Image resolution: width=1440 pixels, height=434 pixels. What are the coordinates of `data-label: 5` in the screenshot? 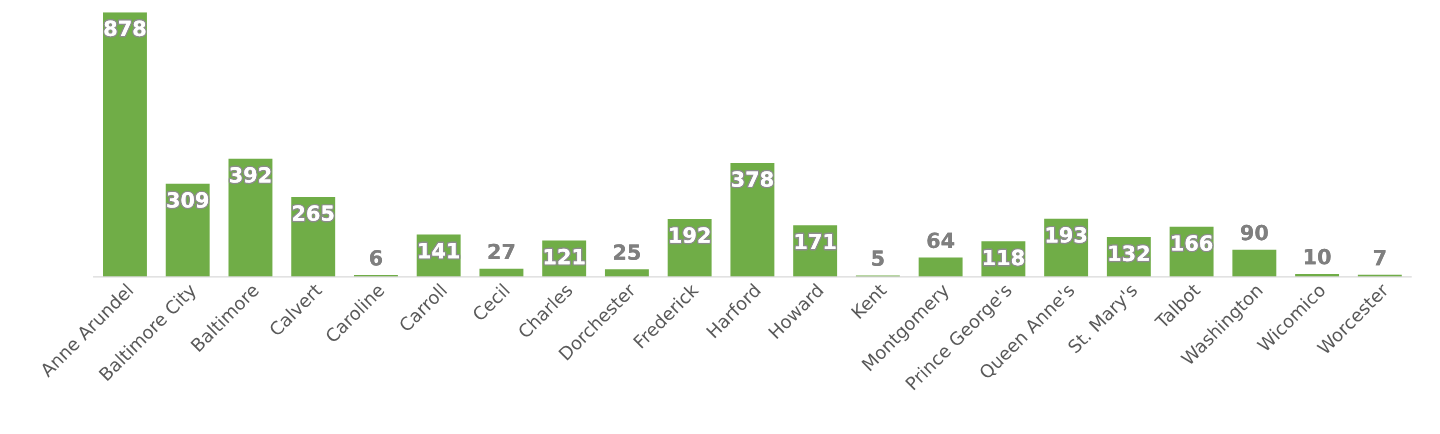 It's located at (878, 258).